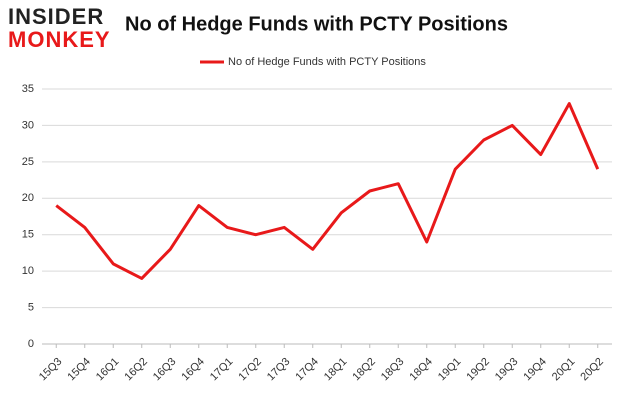 The width and height of the screenshot is (635, 405). I want to click on x-tick-label: 17Q1, so click(222, 370).